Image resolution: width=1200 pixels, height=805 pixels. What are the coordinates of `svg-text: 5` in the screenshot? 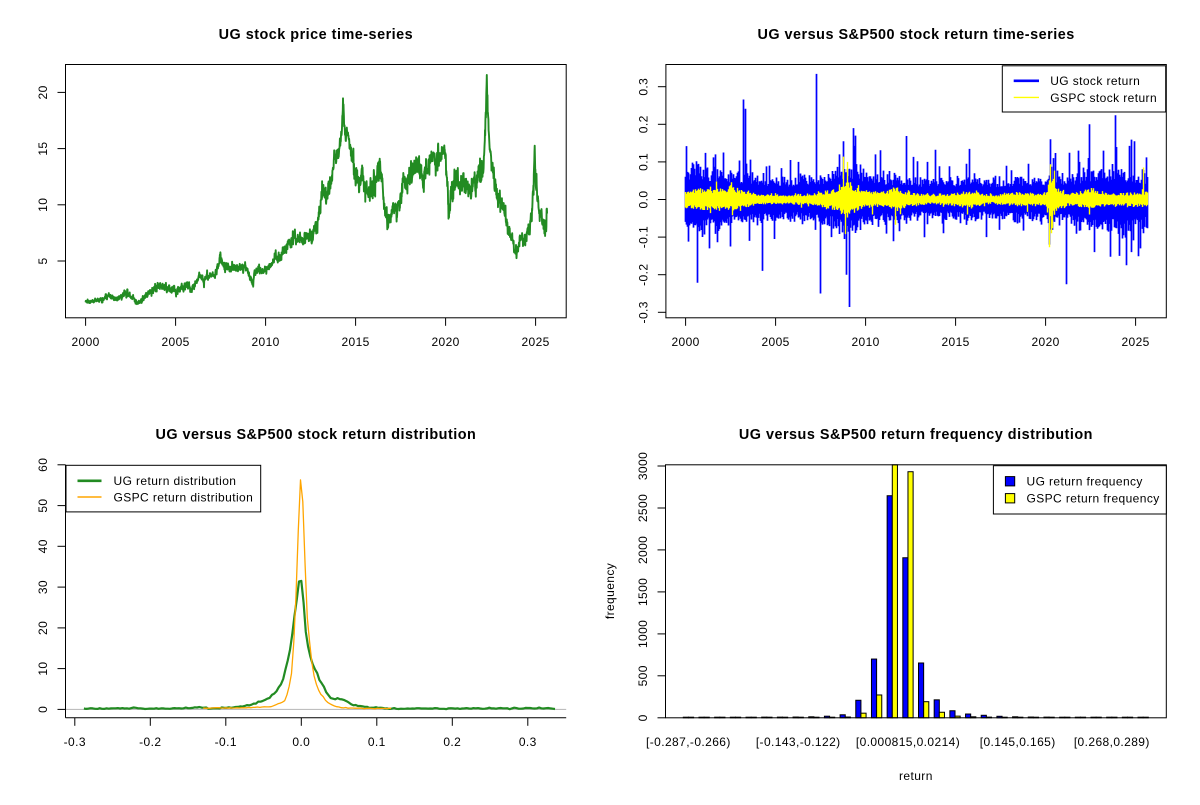 It's located at (43, 260).